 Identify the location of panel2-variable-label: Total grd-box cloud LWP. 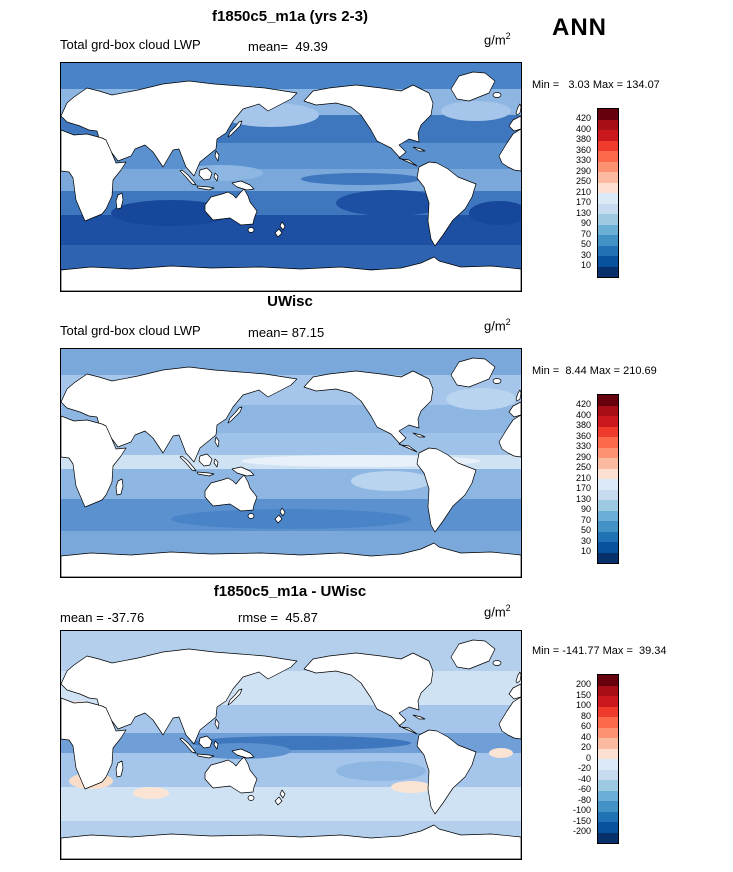
(130, 330).